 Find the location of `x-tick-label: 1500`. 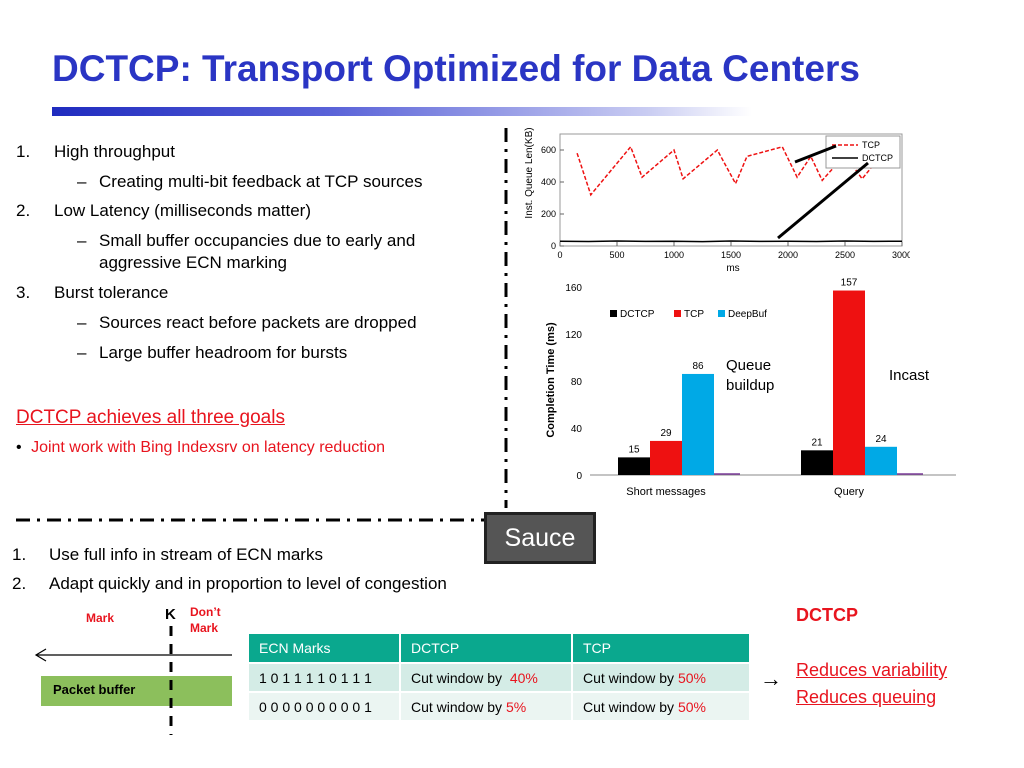

x-tick-label: 1500 is located at coordinates (731, 255).